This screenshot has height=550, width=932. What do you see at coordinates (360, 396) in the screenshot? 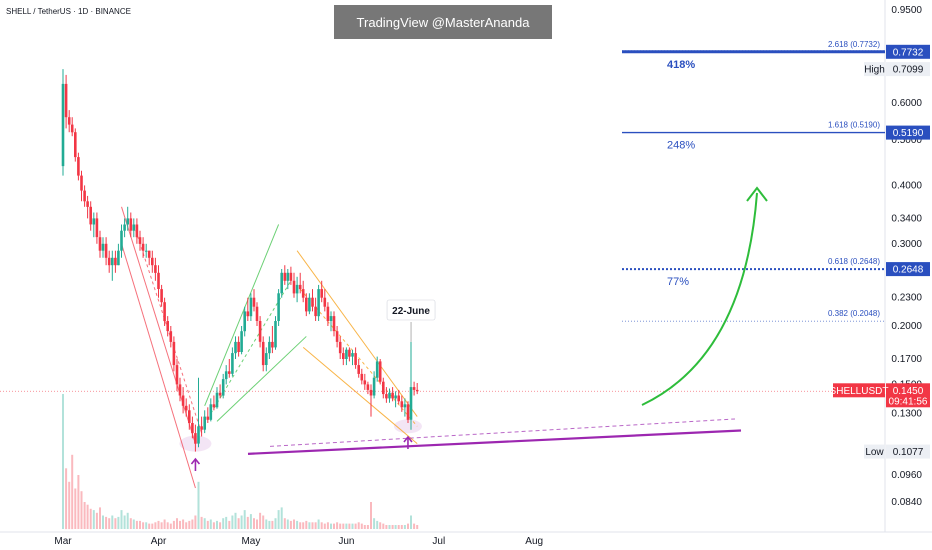
I see `orange-channel-line` at bounding box center [360, 396].